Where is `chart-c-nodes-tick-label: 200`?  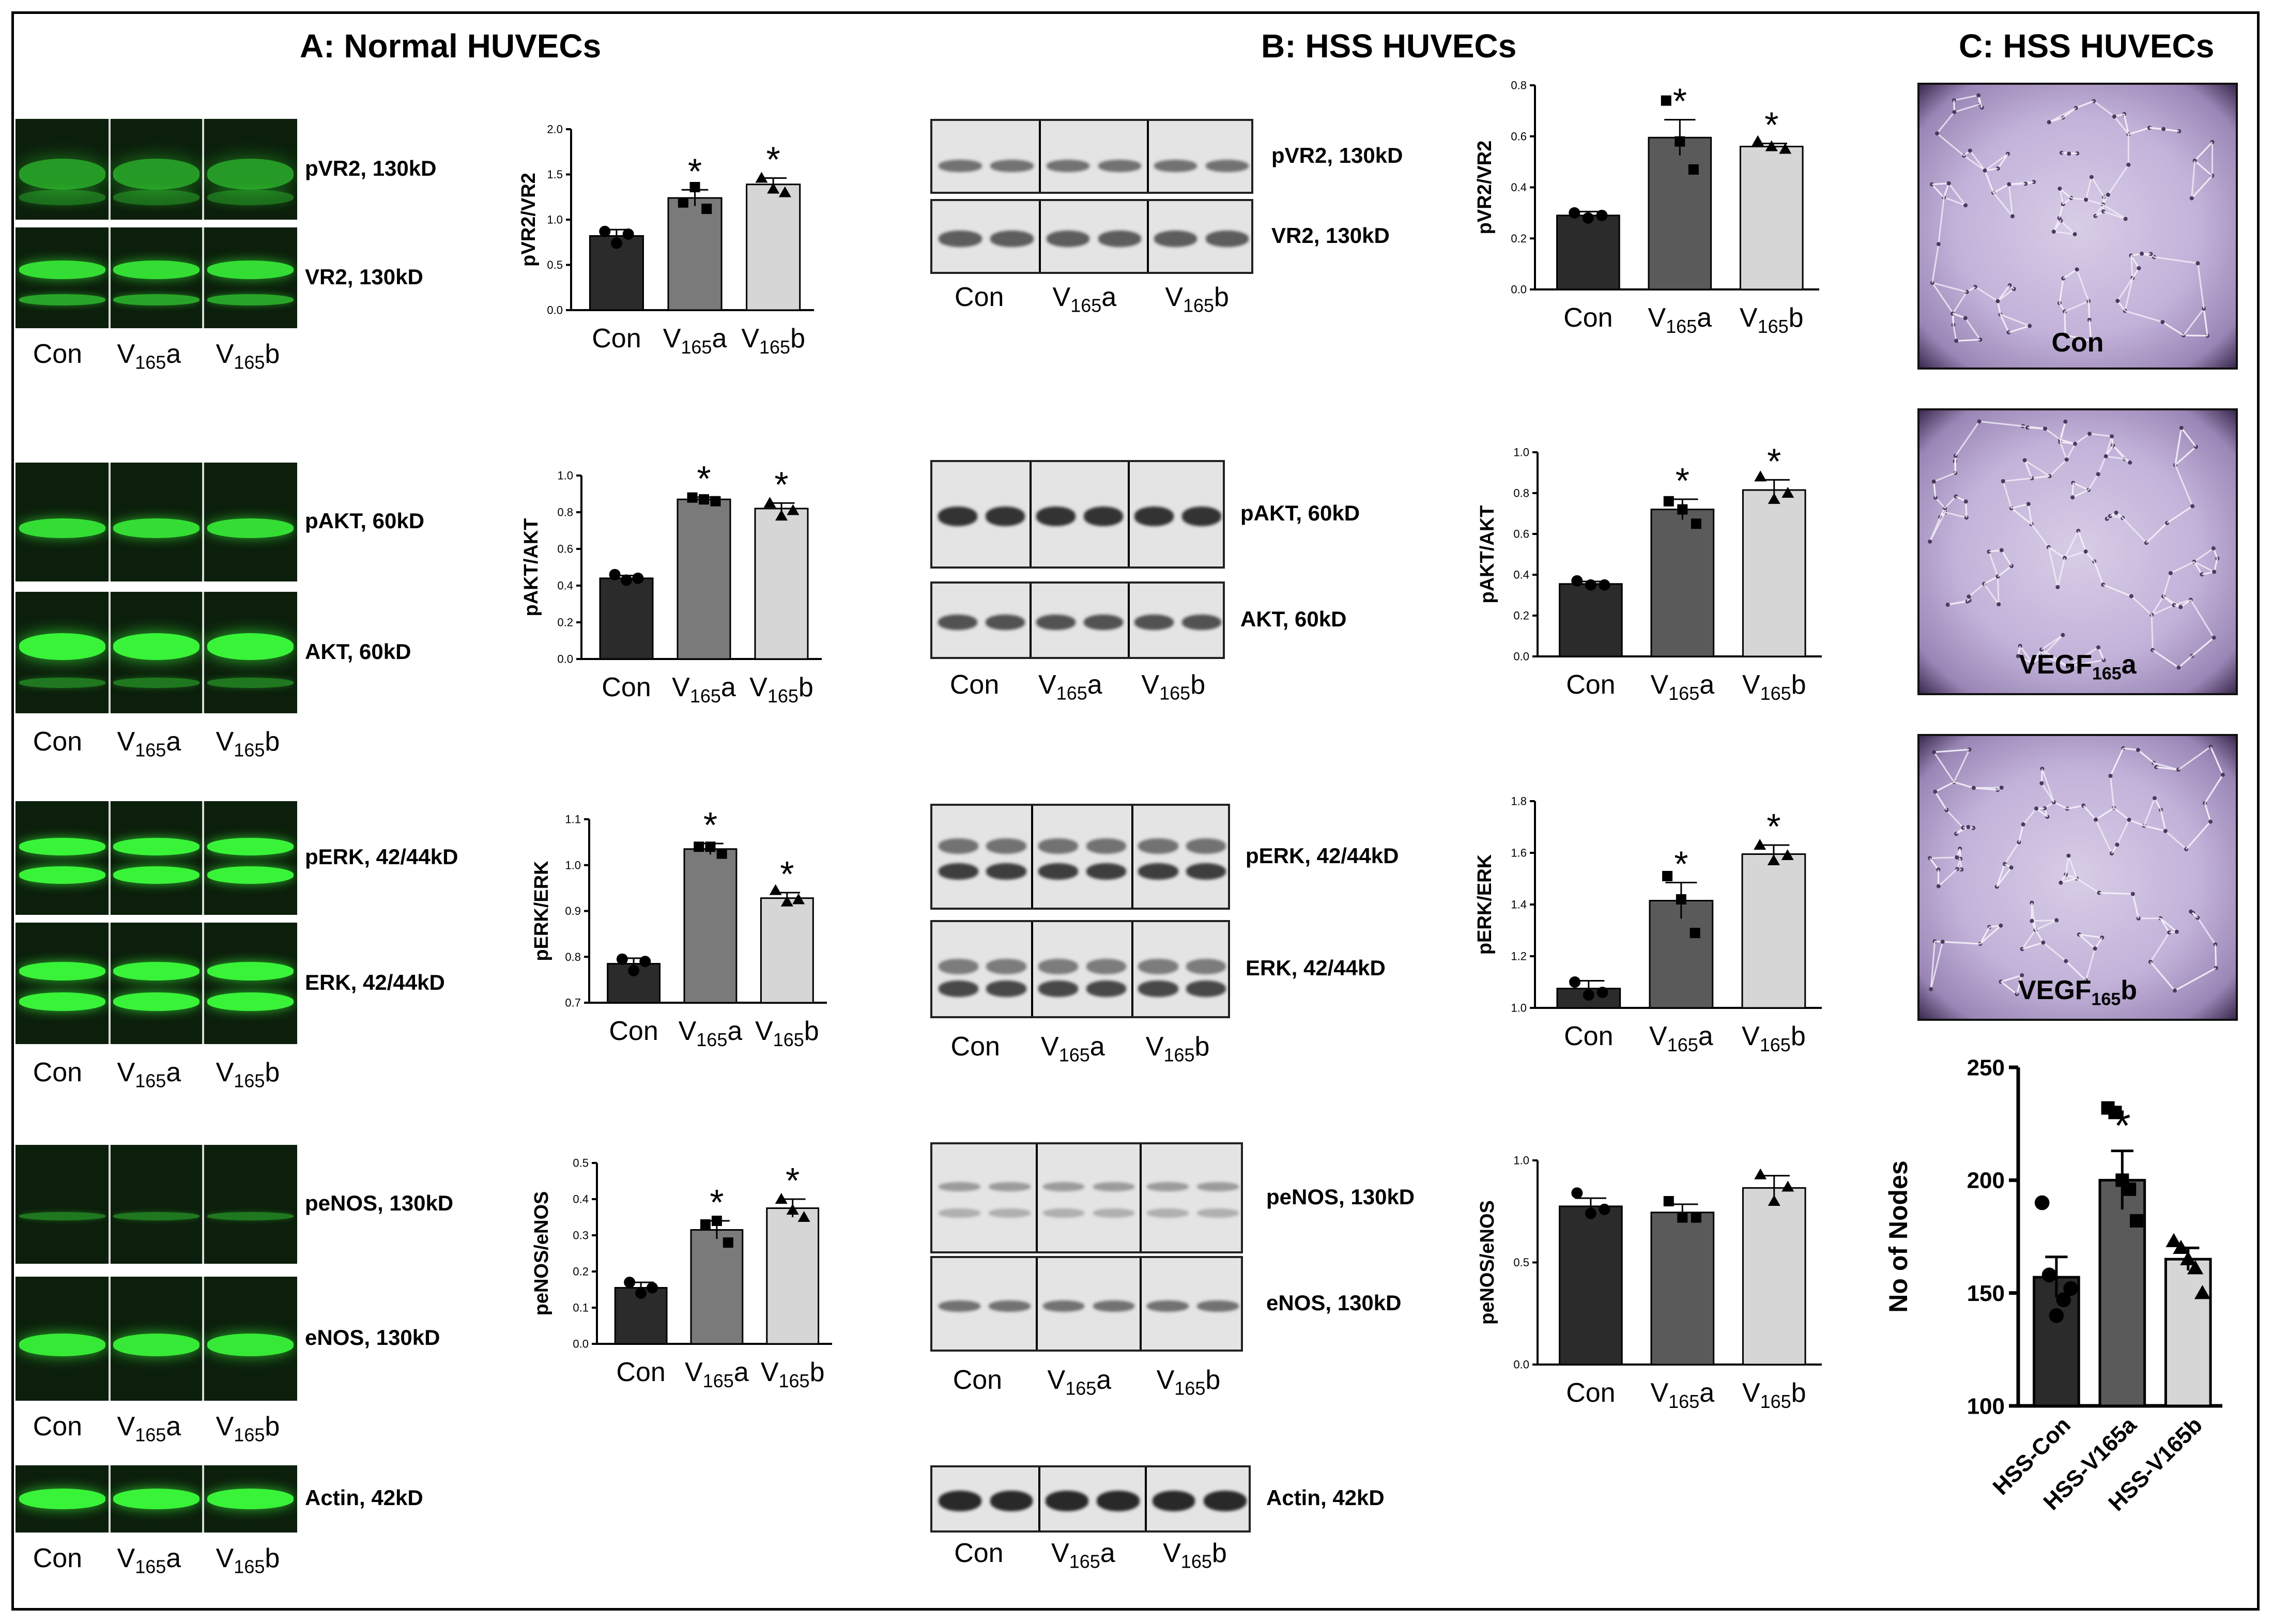
chart-c-nodes-tick-label: 200 is located at coordinates (1986, 1180).